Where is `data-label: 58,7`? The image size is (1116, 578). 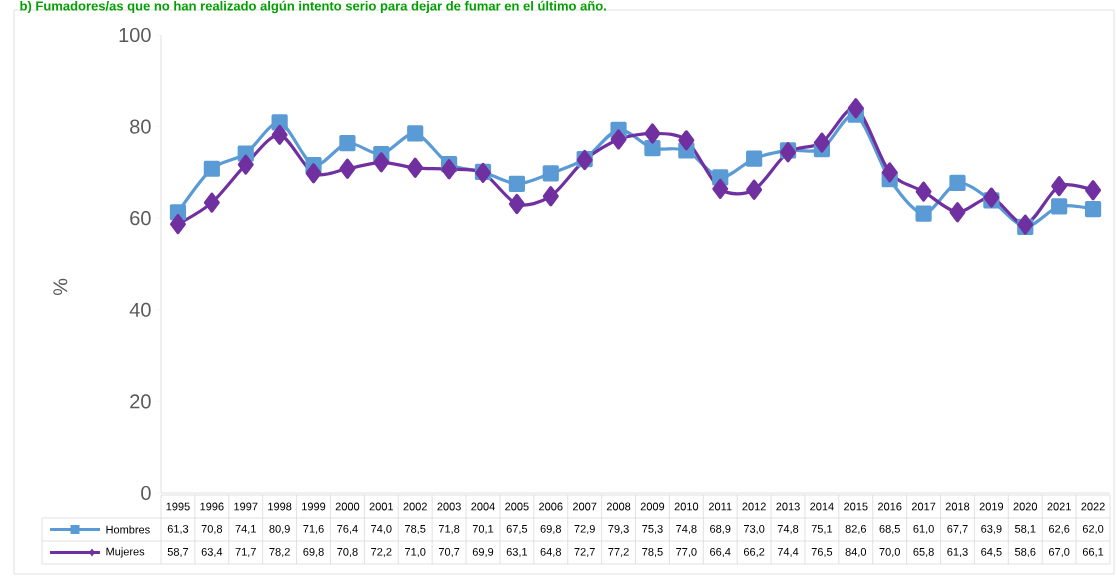 data-label: 58,7 is located at coordinates (178, 552).